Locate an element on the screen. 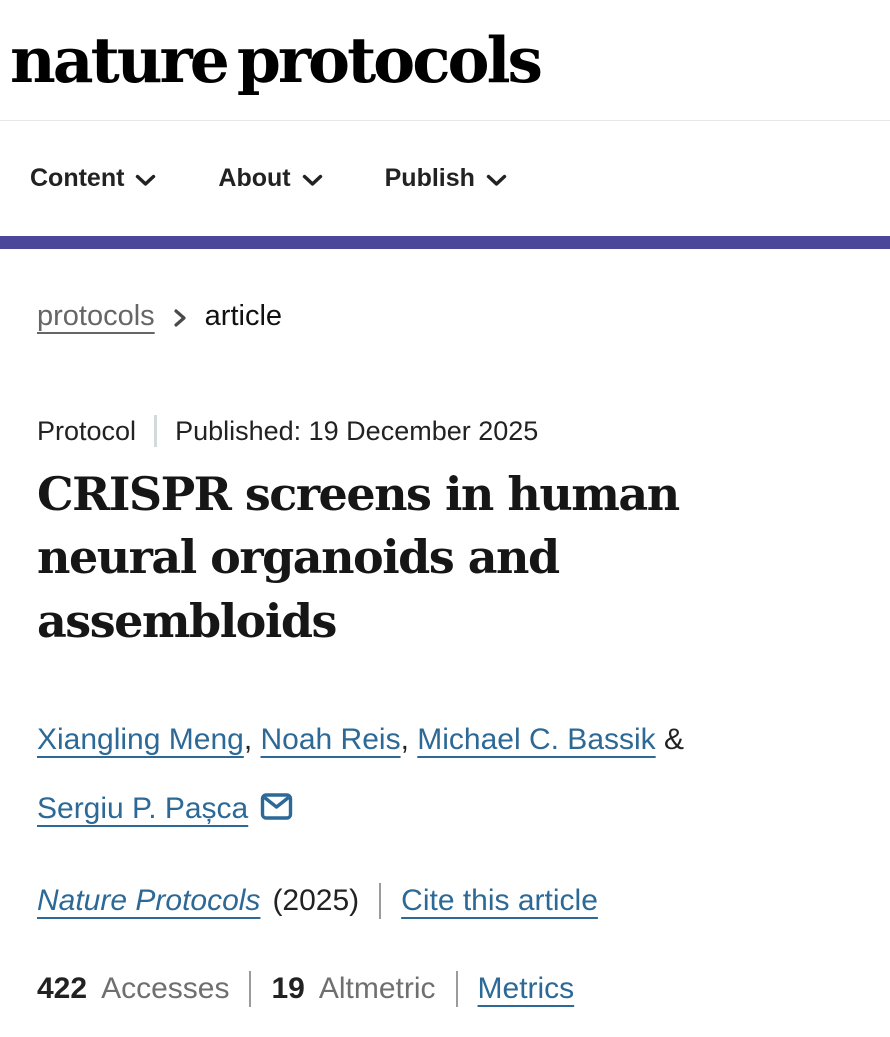  corresponding-author-email-link is located at coordinates (276, 808).